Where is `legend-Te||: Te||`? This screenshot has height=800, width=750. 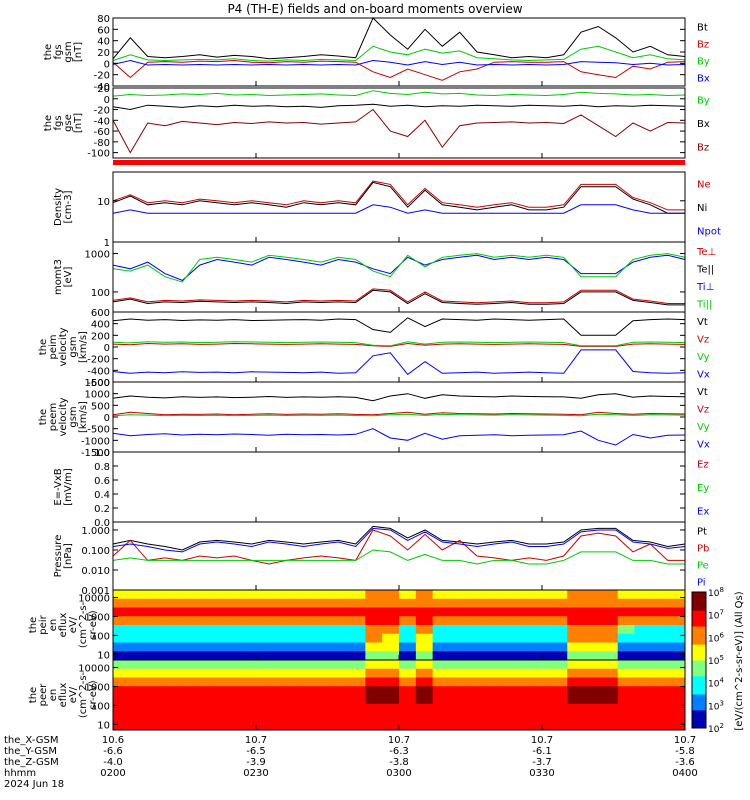
legend-Te||: Te|| is located at coordinates (705, 269).